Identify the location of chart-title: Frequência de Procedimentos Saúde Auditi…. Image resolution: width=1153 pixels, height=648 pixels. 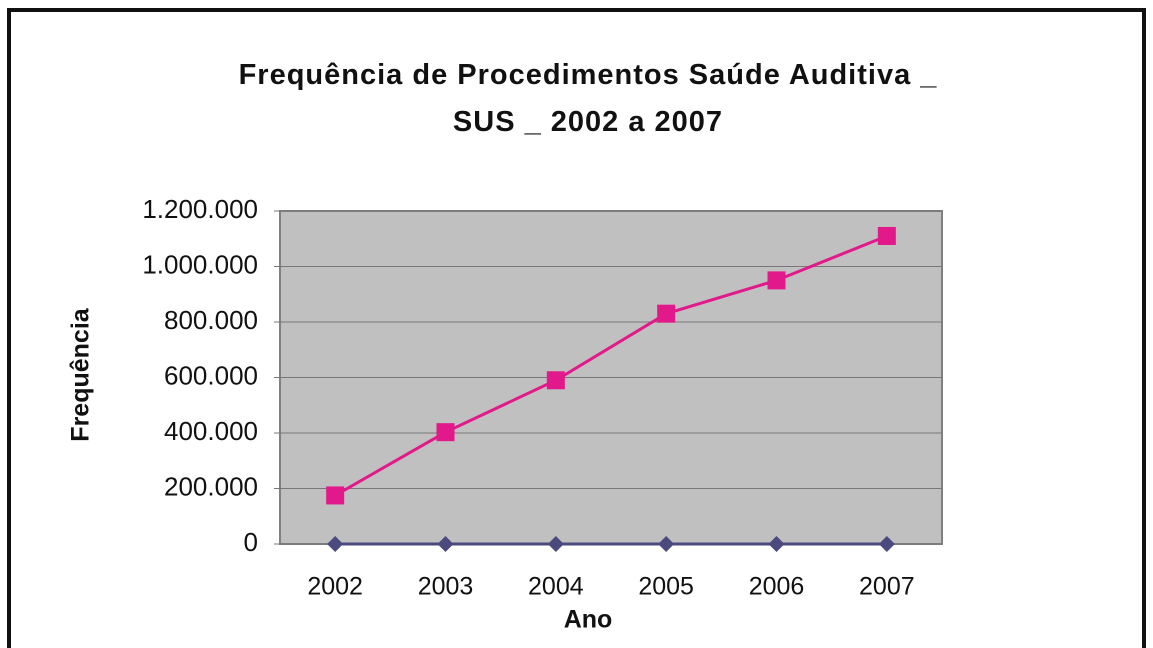
(588, 98).